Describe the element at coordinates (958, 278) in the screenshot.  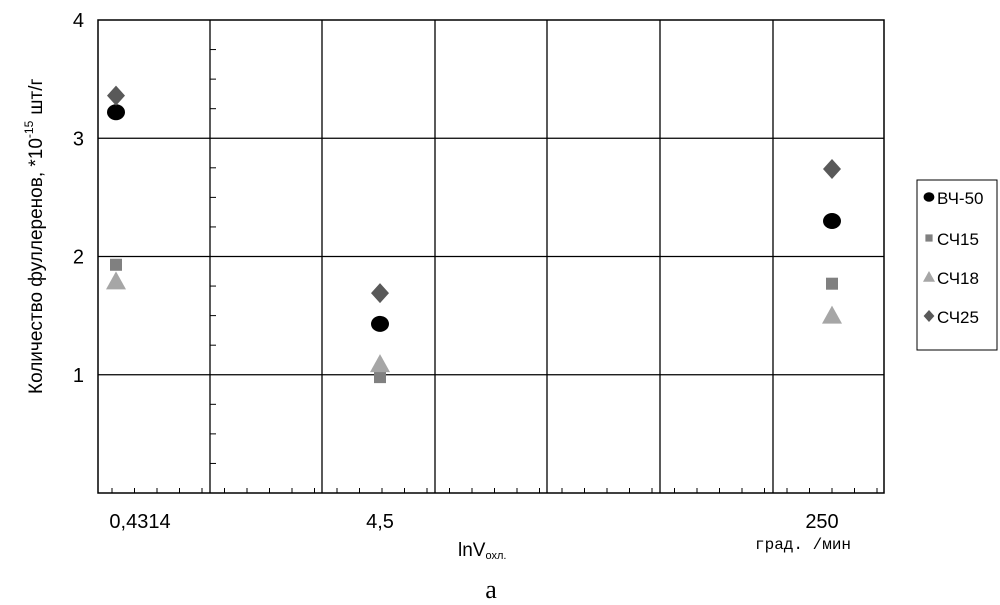
I see `legend-label: СЧ18` at that location.